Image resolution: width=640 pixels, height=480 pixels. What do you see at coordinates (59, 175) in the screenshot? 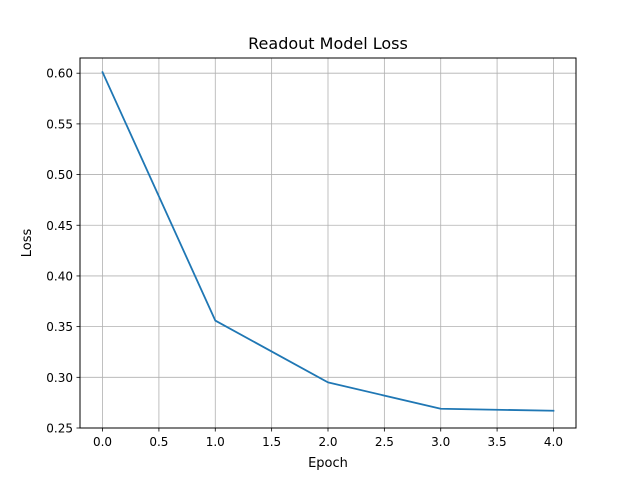
I see `y-tick-label: 0.50` at bounding box center [59, 175].